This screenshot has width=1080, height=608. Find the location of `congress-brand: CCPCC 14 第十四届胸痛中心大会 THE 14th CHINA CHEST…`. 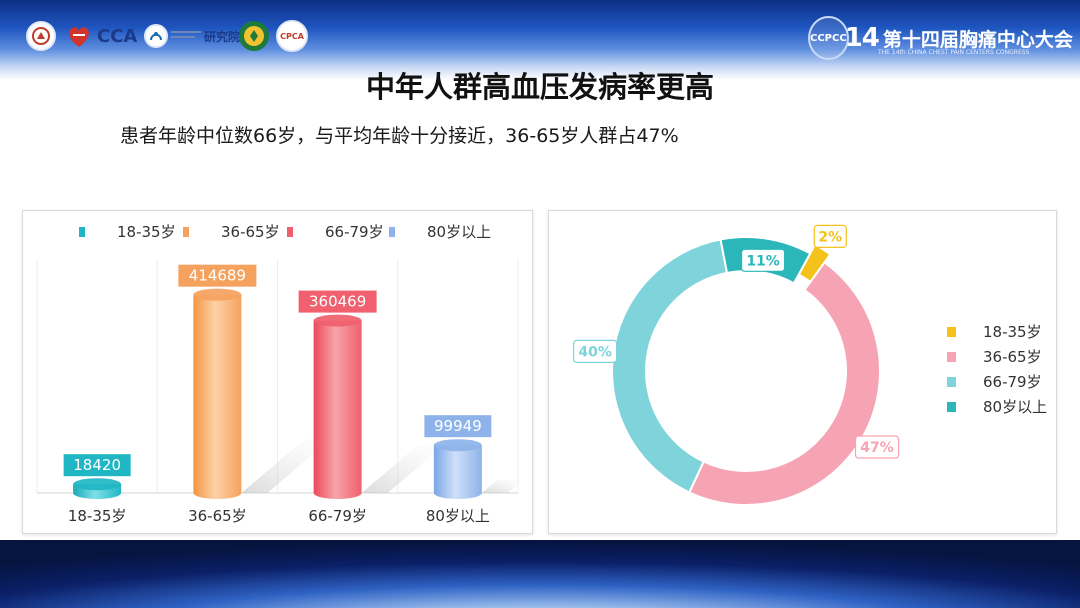

congress-brand: CCPCC 14 第十四届胸痛中心大会 THE 14th CHINA CHEST… is located at coordinates (940, 38).